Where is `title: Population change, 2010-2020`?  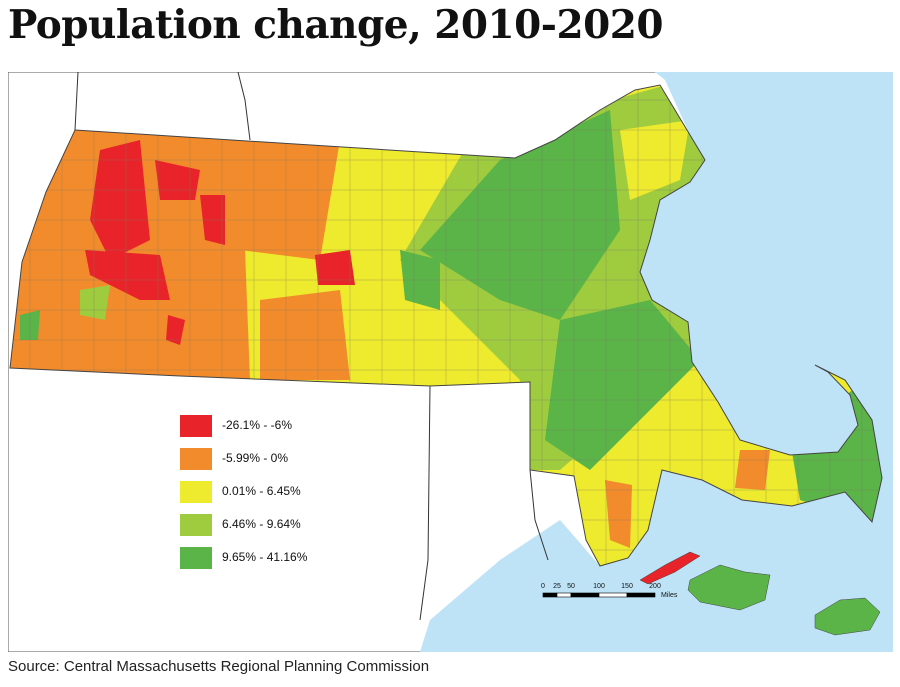
title: Population change, 2010-2020 is located at coordinates (336, 25).